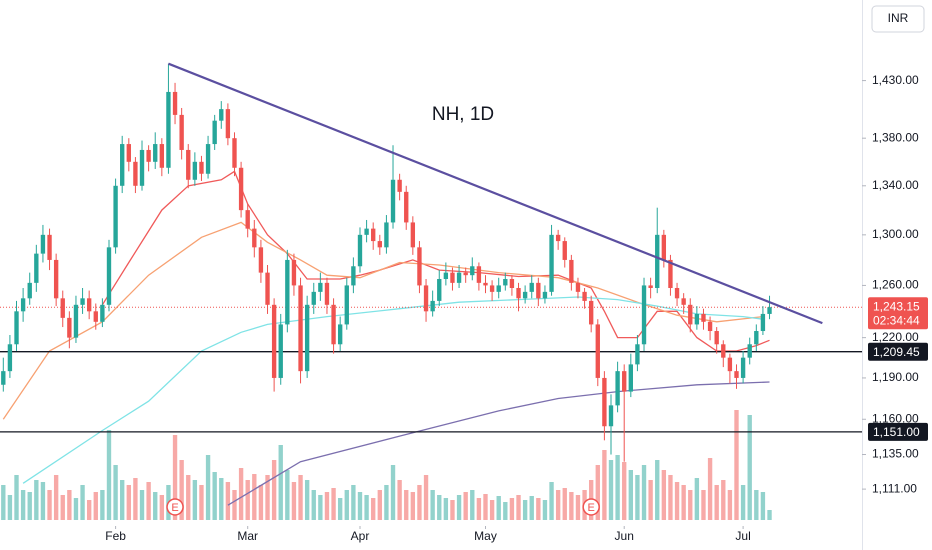 Image resolution: width=932 pixels, height=550 pixels. Describe the element at coordinates (895, 185) in the screenshot. I see `y-tick-label: 1,340.00` at that location.